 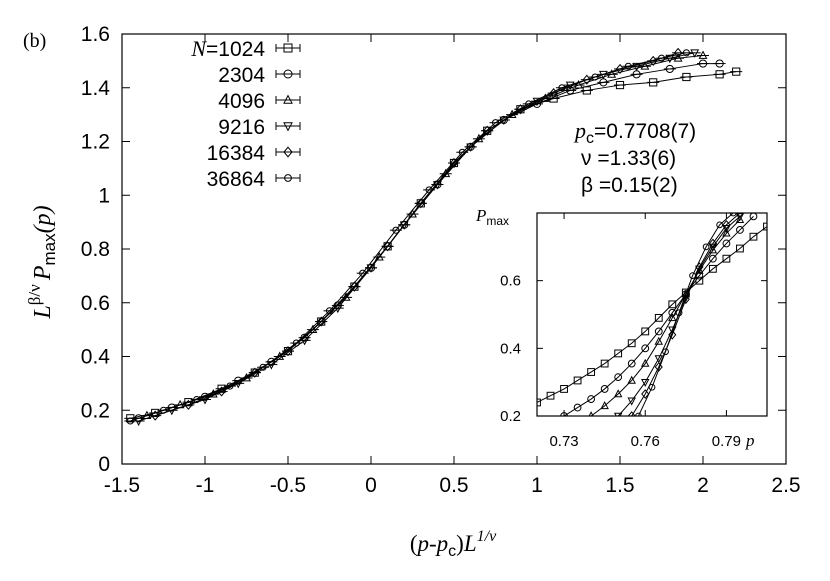 What do you see at coordinates (726, 441) in the screenshot?
I see `inset-x-tick-label: 0.79` at bounding box center [726, 441].